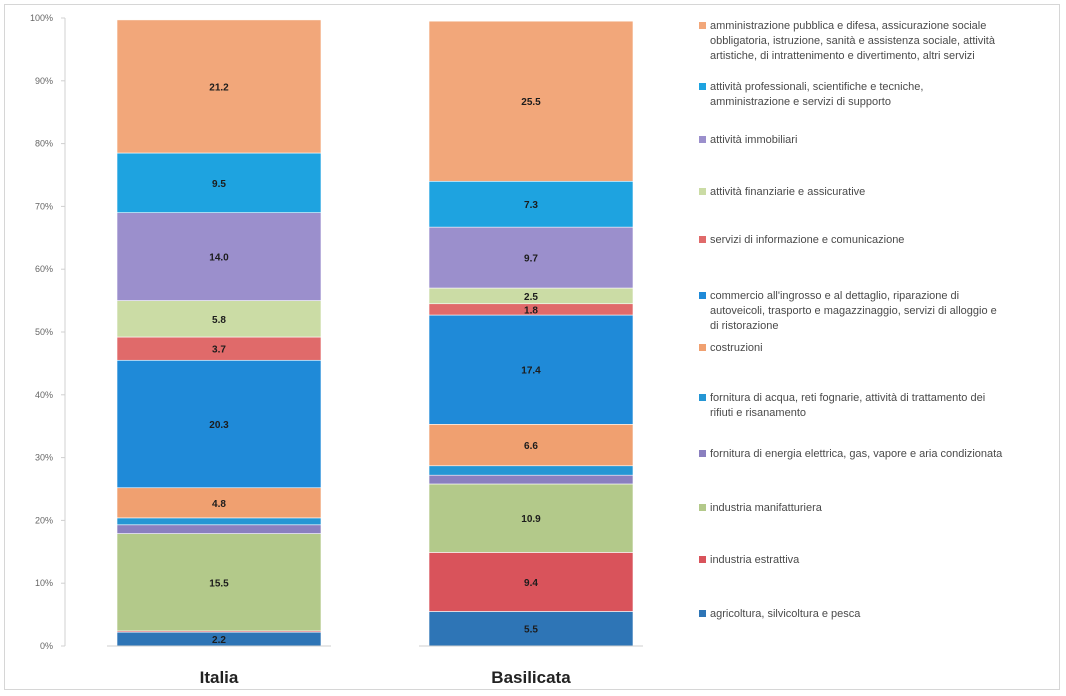  I want to click on data-label: 9.7, so click(531, 259).